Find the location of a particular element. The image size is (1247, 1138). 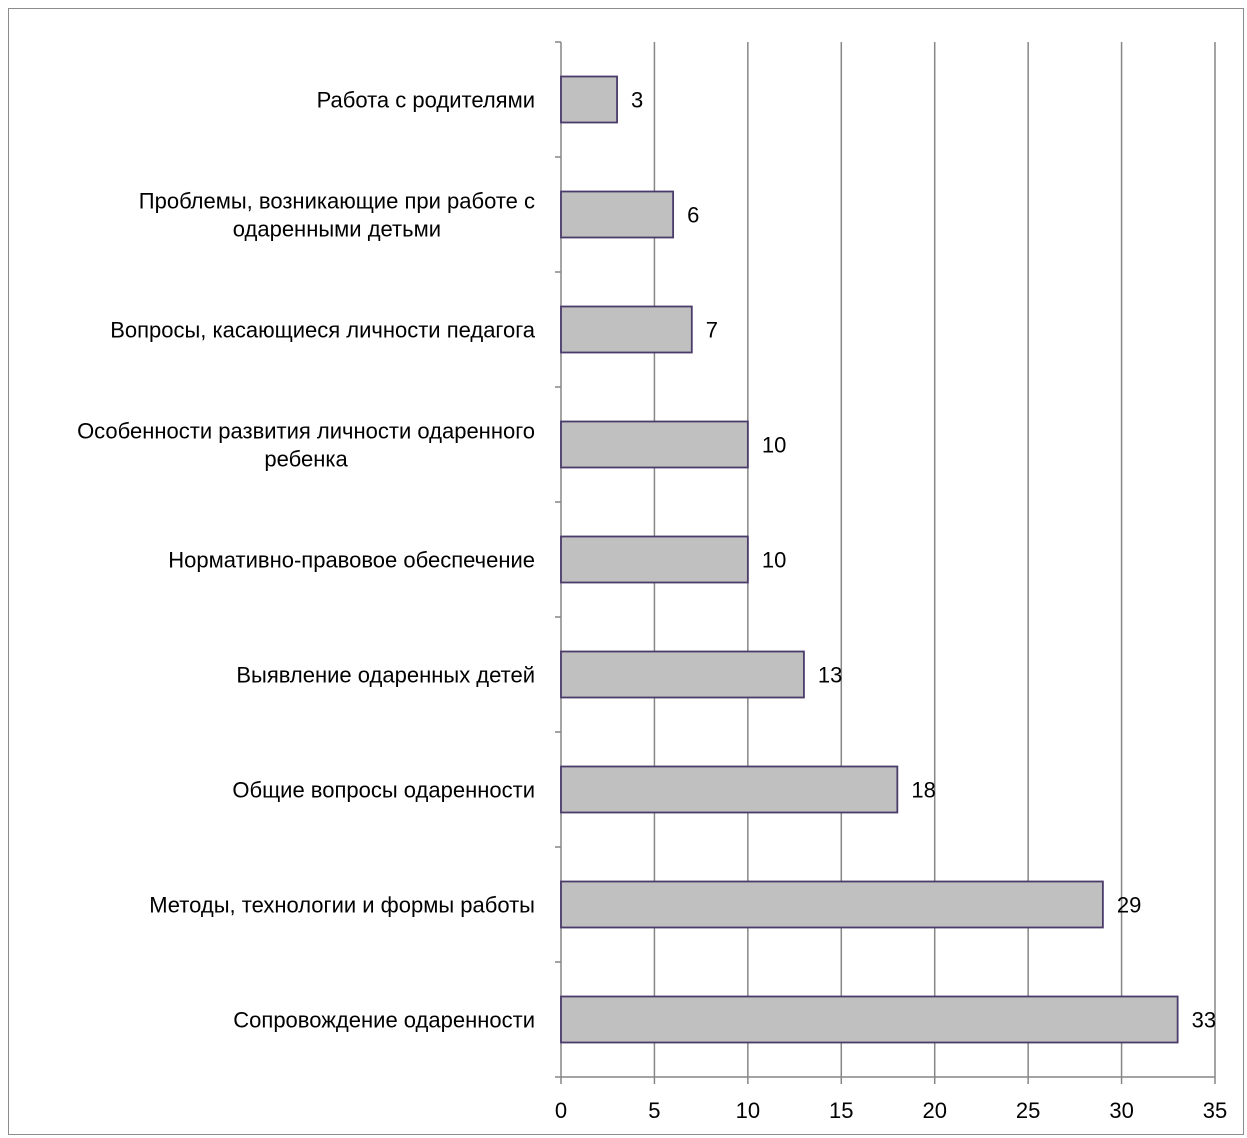

category-label-4: Нормативно-правовое обеспечение is located at coordinates (351, 560).